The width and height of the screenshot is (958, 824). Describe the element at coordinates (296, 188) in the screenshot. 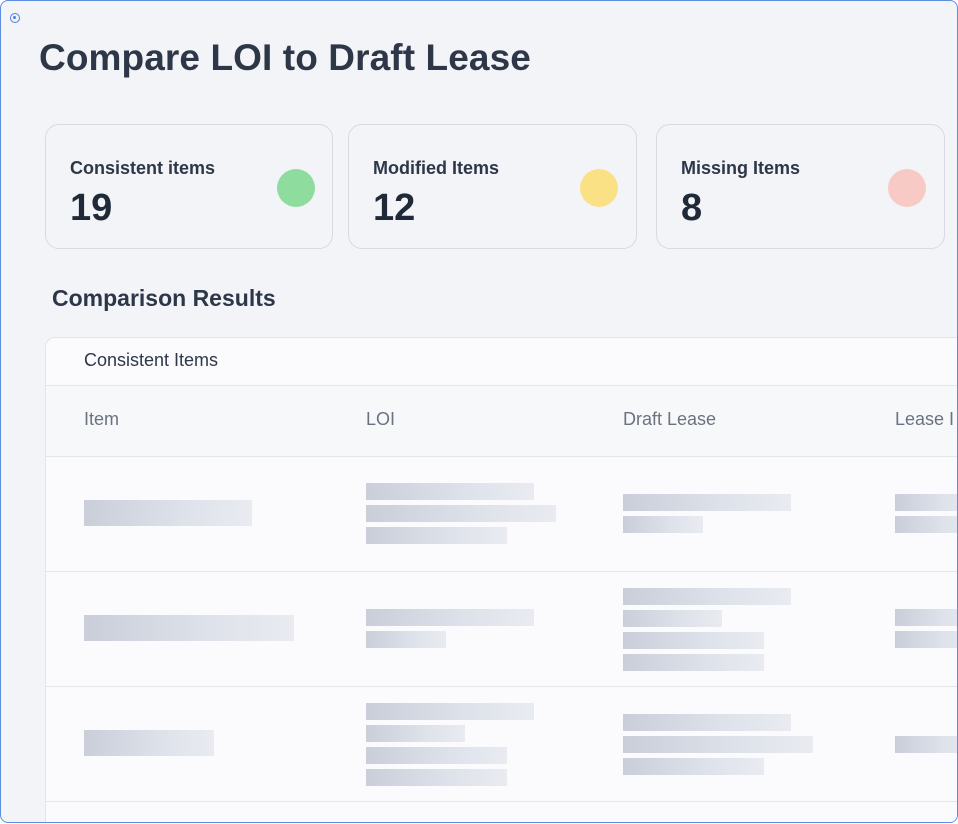

I see `green-status-dot-icon` at that location.